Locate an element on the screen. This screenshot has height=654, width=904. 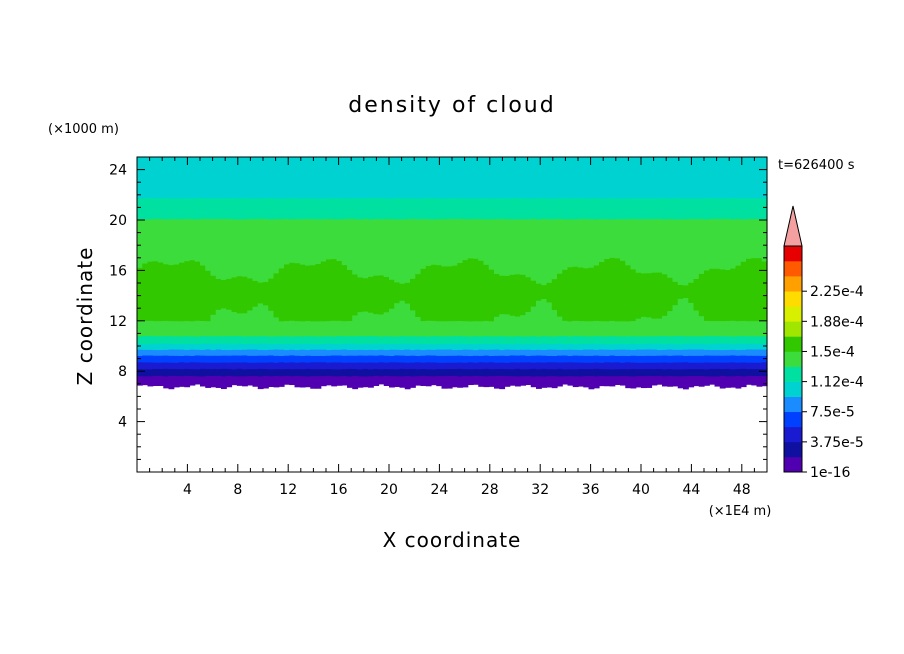
x-axis-label: X coordinate is located at coordinates (452, 540).